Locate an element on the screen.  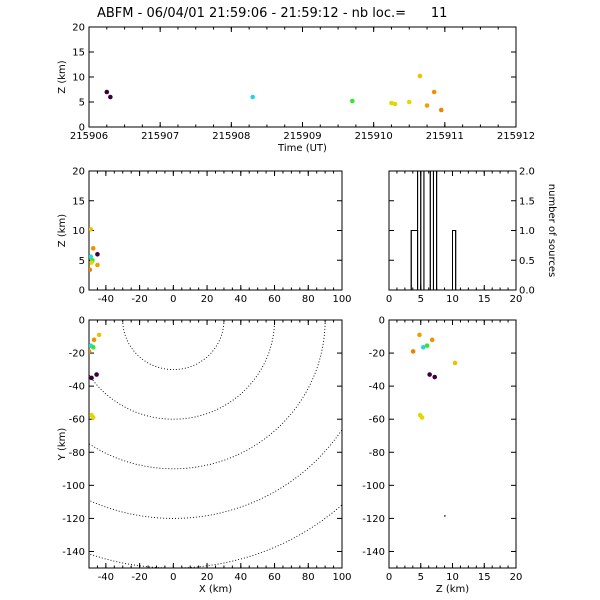
y-tick-label: 15 is located at coordinates (78, 201).